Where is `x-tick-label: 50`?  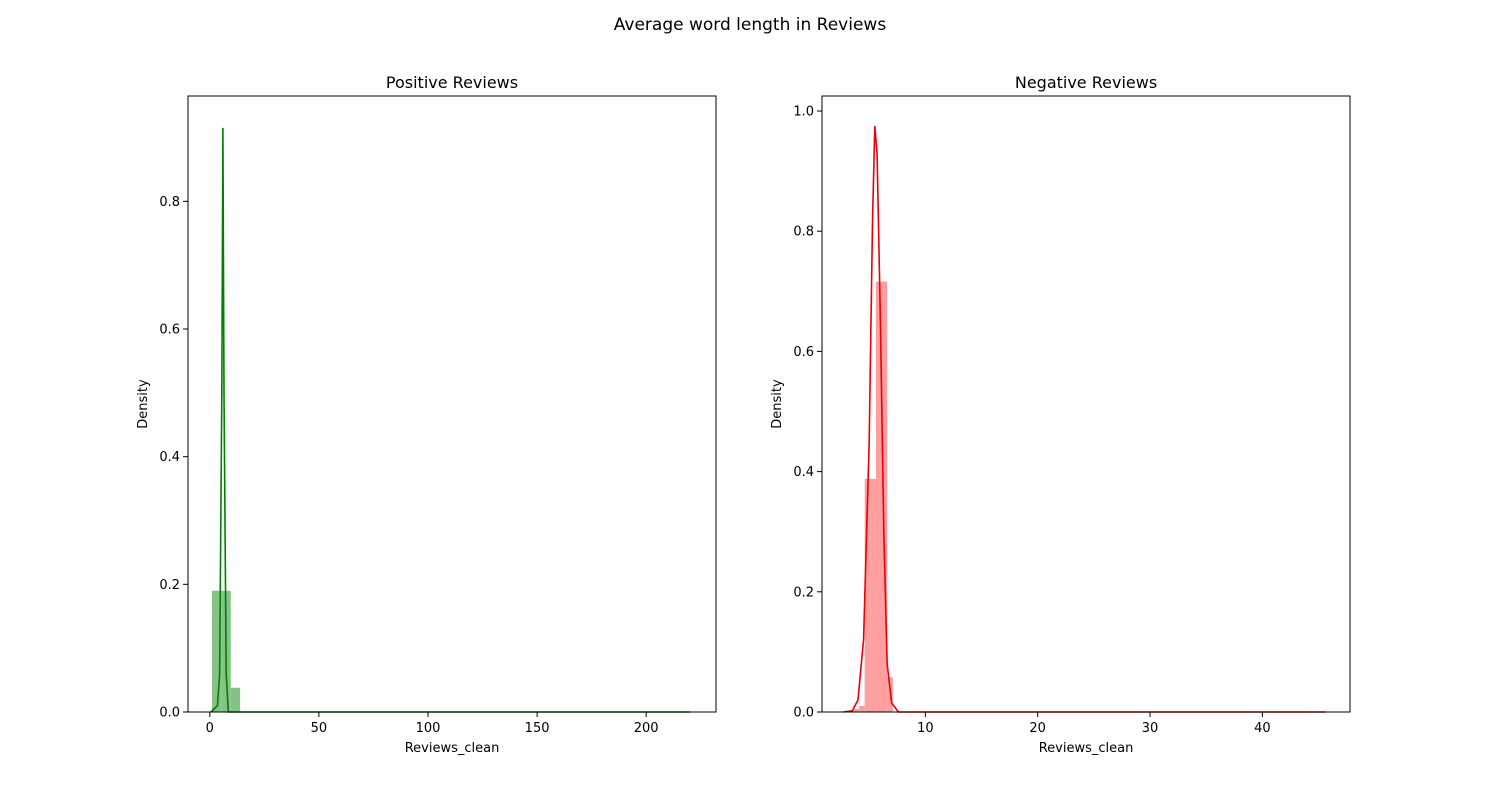 x-tick-label: 50 is located at coordinates (319, 728).